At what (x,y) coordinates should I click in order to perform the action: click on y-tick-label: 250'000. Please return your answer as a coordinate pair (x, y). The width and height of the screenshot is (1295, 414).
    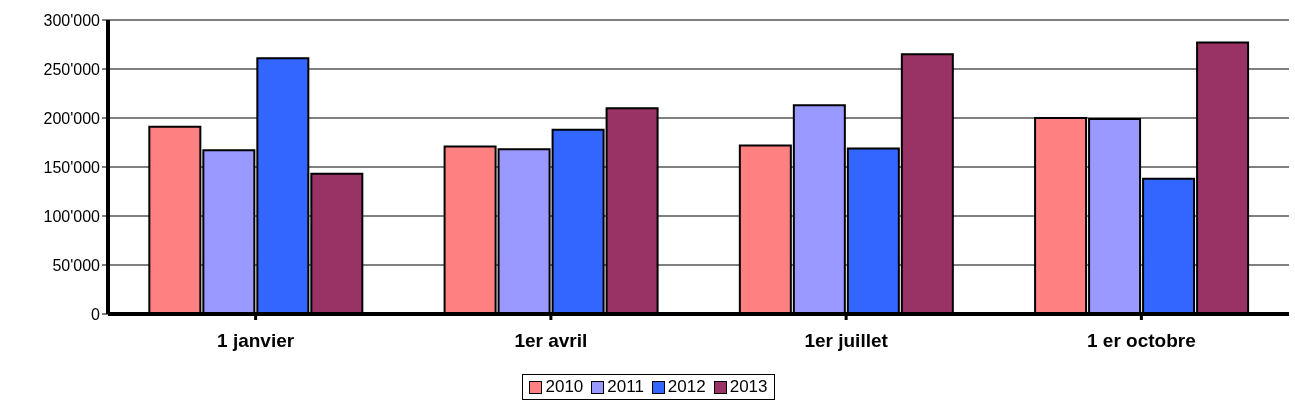
    Looking at the image, I should click on (72, 69).